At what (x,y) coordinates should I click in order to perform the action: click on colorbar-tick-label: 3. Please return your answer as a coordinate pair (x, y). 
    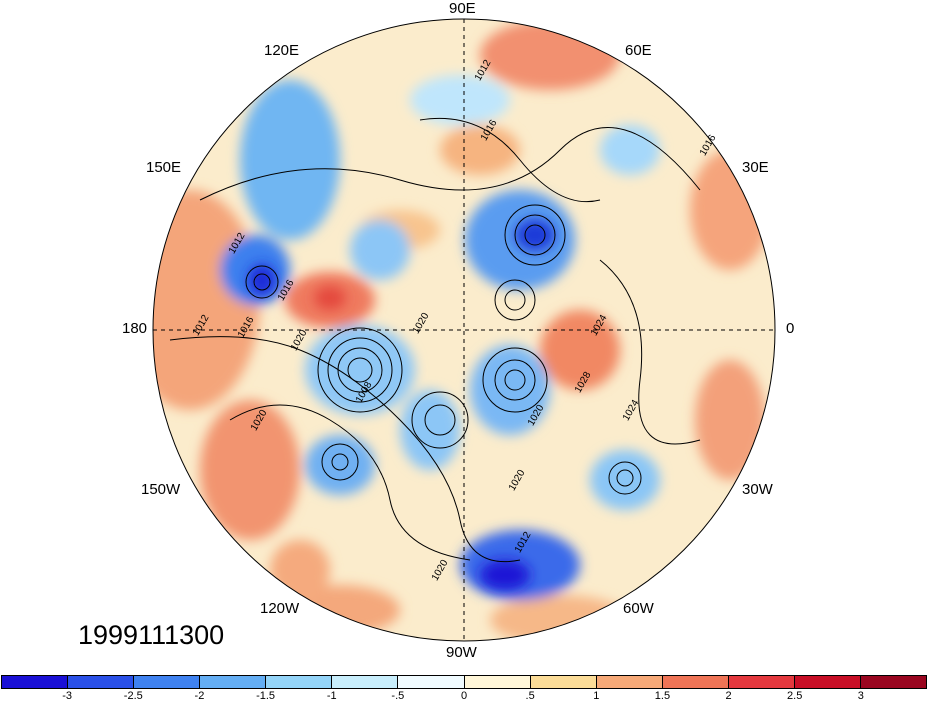
    Looking at the image, I should click on (860, 696).